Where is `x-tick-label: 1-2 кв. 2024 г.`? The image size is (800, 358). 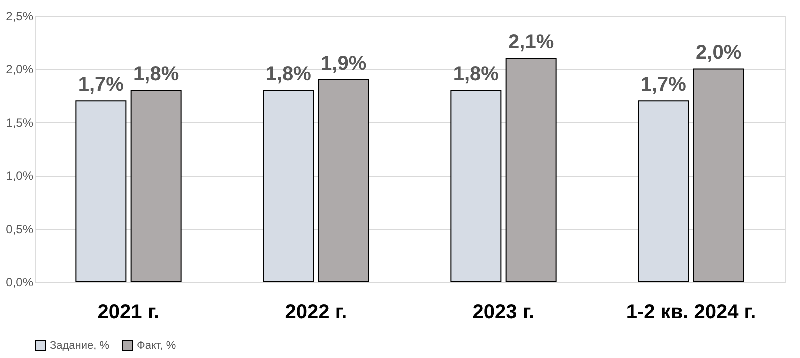
x-tick-label: 1-2 кв. 2024 г. is located at coordinates (691, 313).